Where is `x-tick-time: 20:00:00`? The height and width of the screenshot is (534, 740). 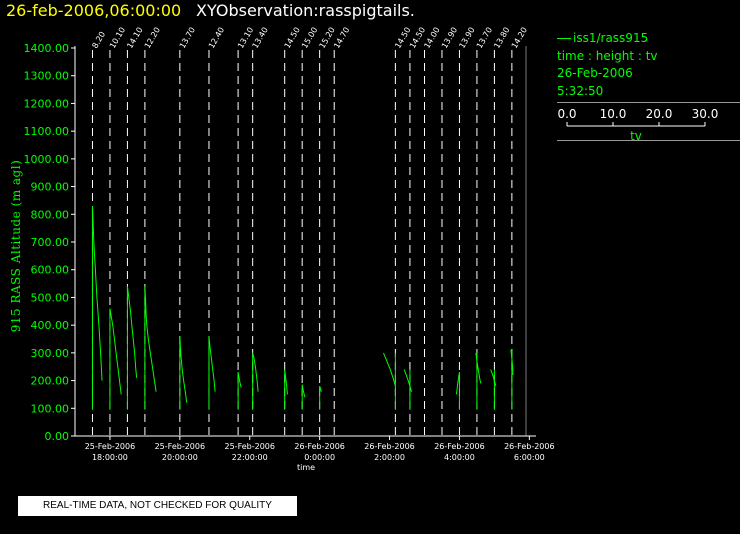 x-tick-time: 20:00:00 is located at coordinates (180, 457).